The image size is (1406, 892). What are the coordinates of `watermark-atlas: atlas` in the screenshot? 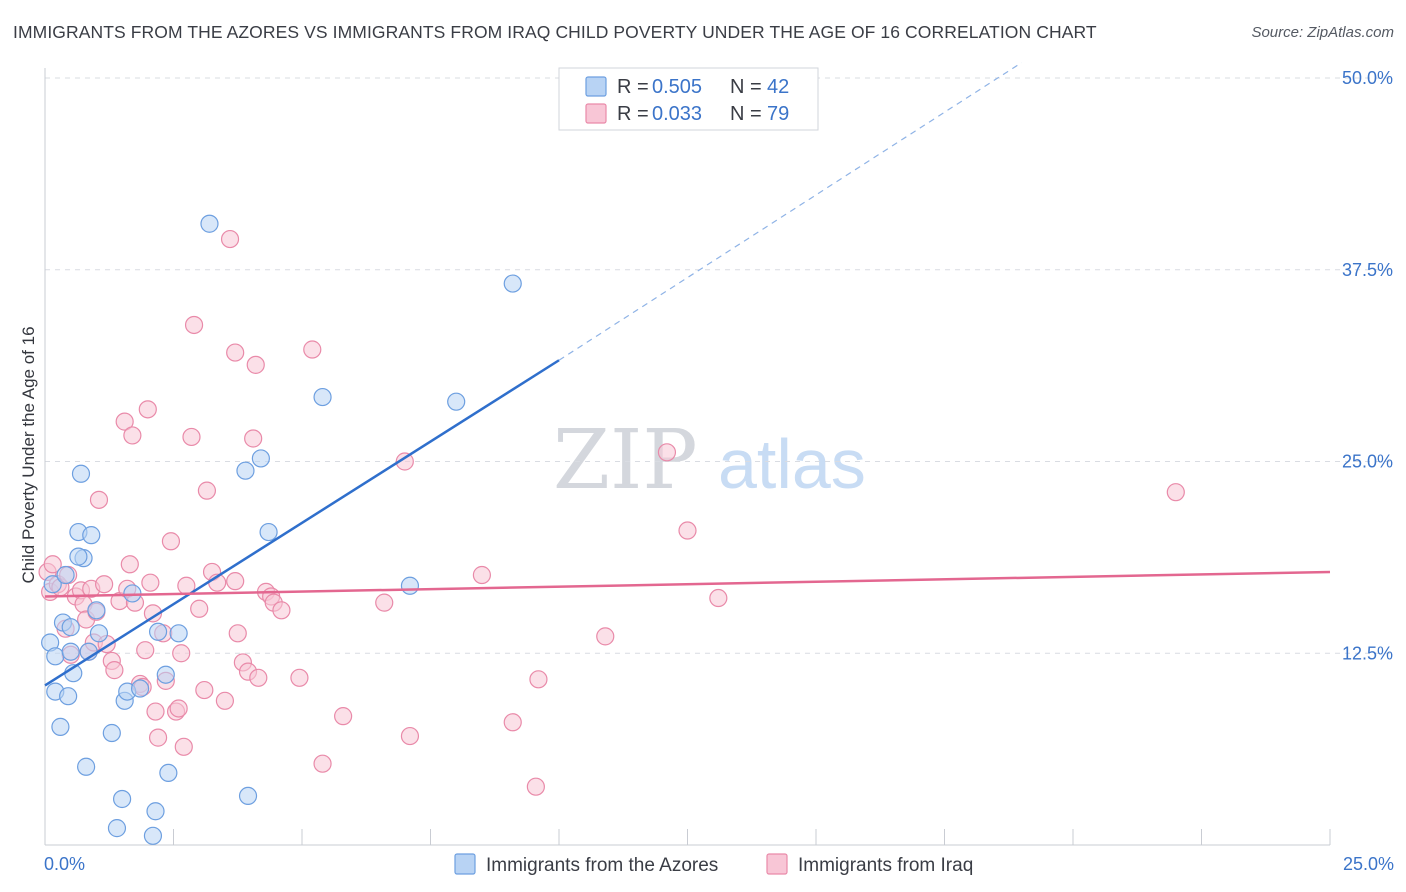 It's located at (792, 464).